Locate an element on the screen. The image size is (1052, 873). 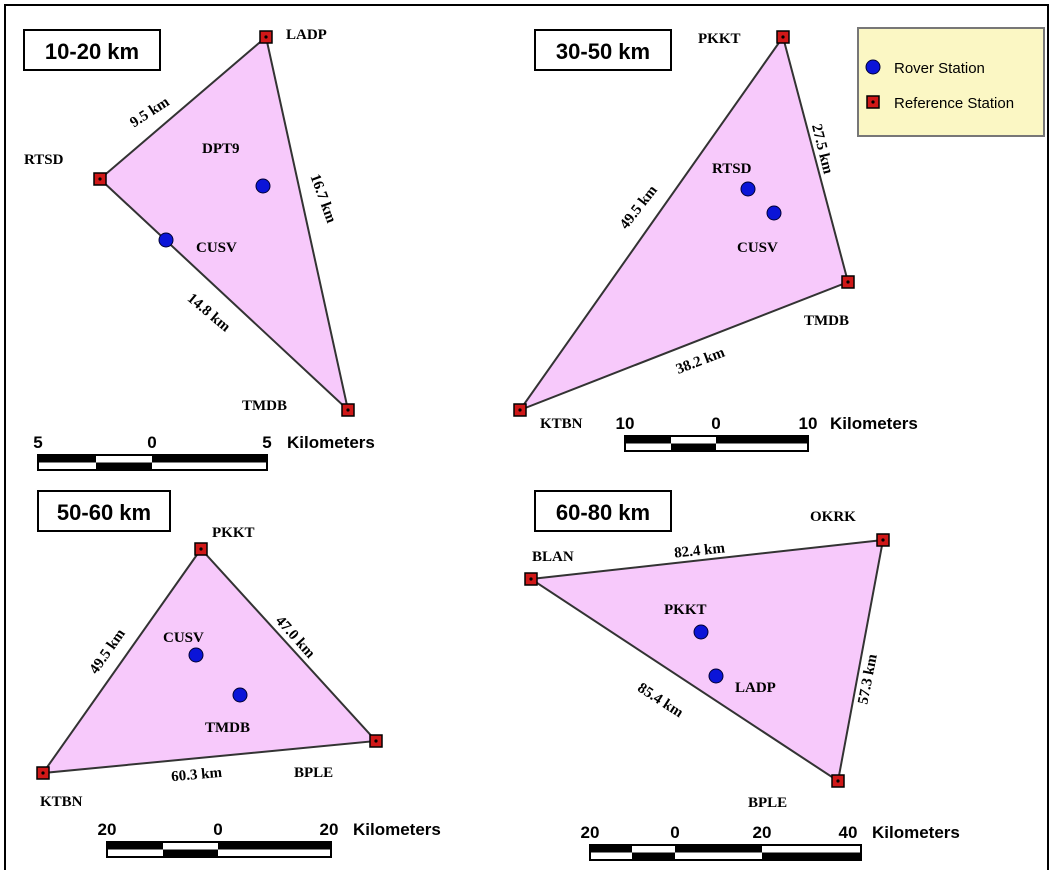
distance-label: 85.4 km is located at coordinates (661, 700).